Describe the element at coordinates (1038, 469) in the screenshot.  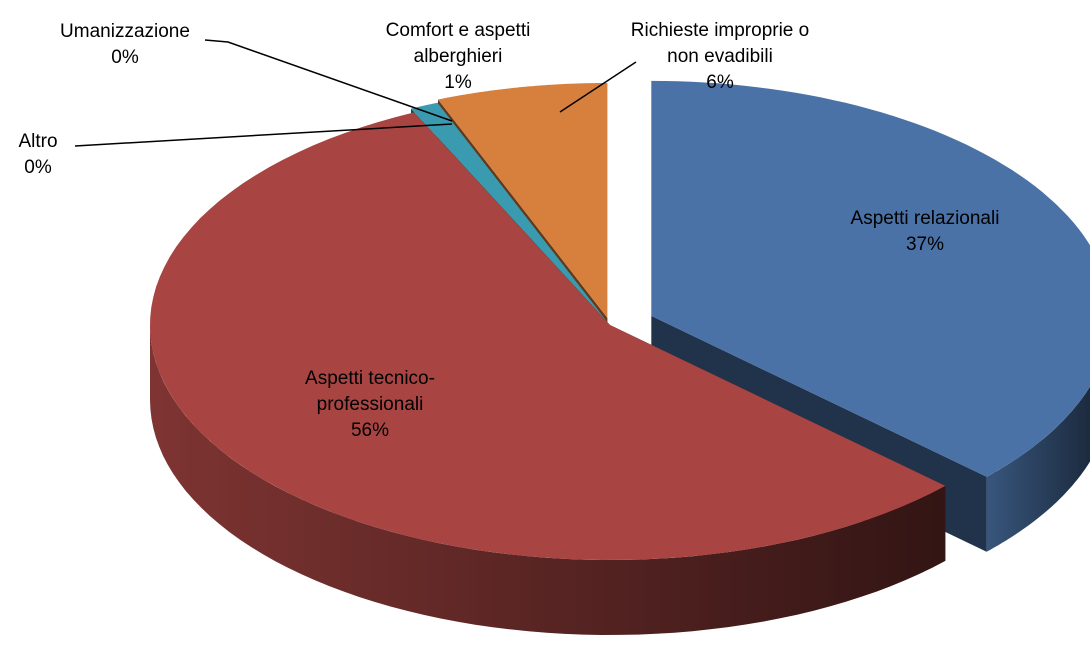
I see `slice-side` at that location.